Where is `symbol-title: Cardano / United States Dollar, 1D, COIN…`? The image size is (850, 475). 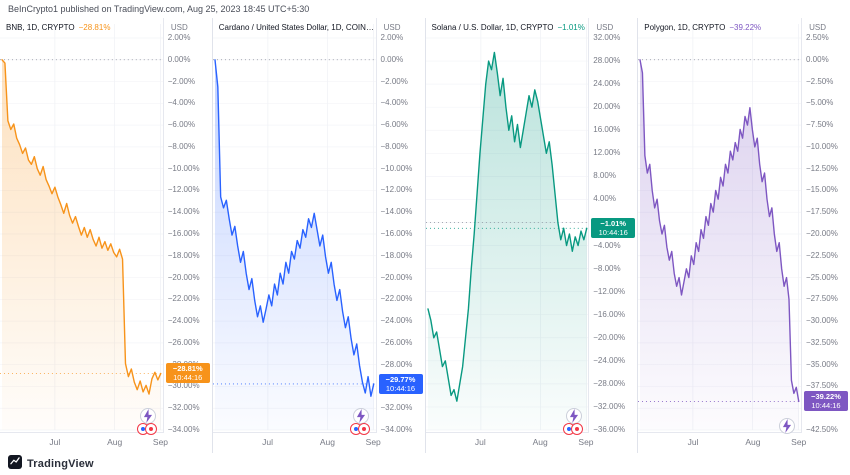 symbol-title: Cardano / United States Dollar, 1D, COIN… is located at coordinates (297, 27).